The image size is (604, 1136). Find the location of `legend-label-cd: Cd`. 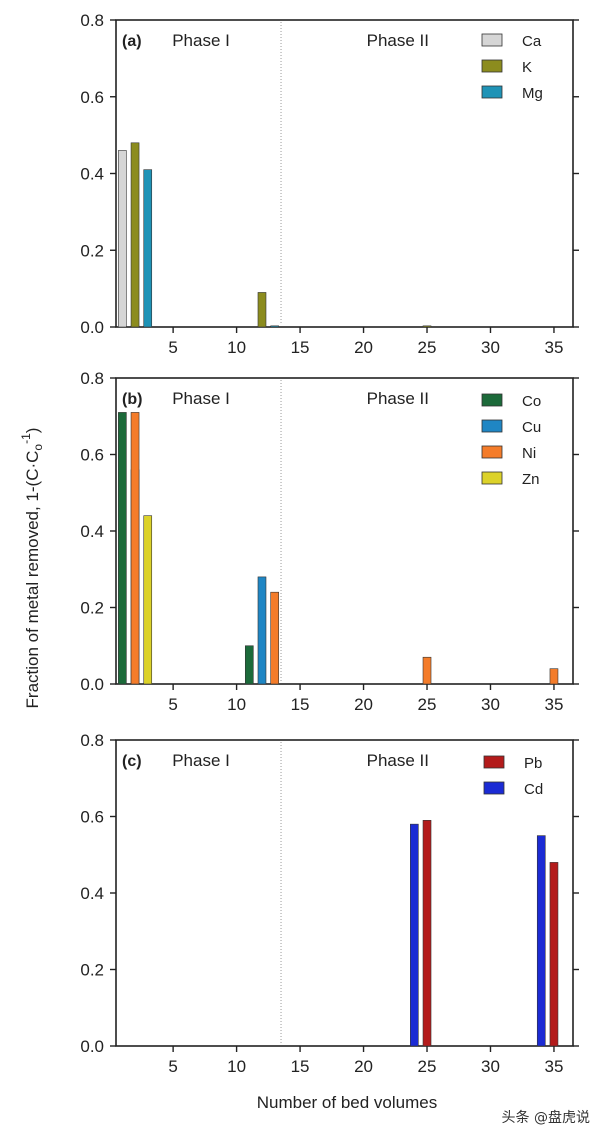

legend-label-cd: Cd is located at coordinates (533, 789).